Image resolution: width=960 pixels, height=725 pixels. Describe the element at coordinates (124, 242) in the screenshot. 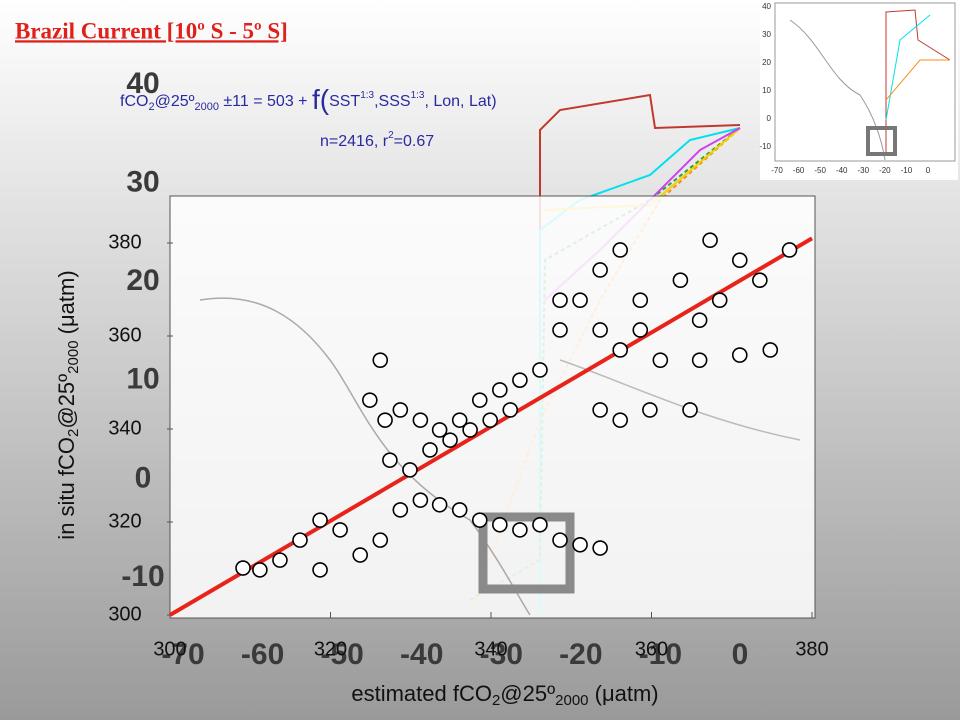

I see `y-tick-label: 380` at that location.